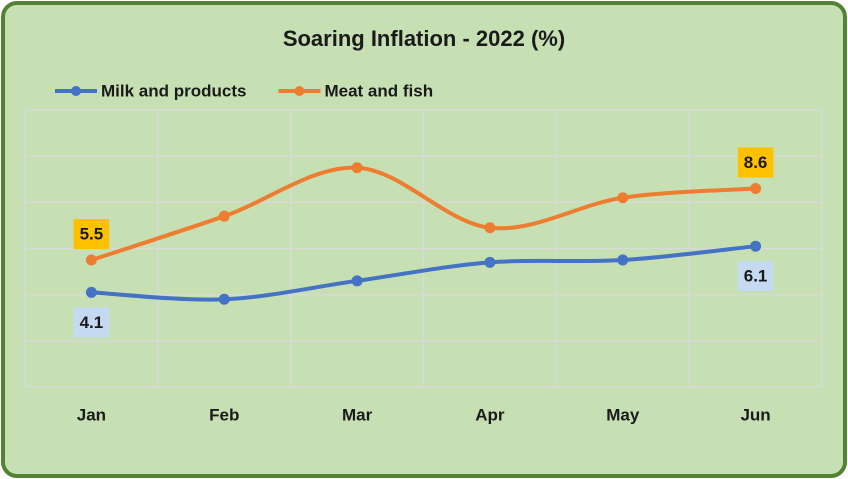 This screenshot has height=479, width=848. Describe the element at coordinates (91, 414) in the screenshot. I see `x-tick-label: Jan` at that location.